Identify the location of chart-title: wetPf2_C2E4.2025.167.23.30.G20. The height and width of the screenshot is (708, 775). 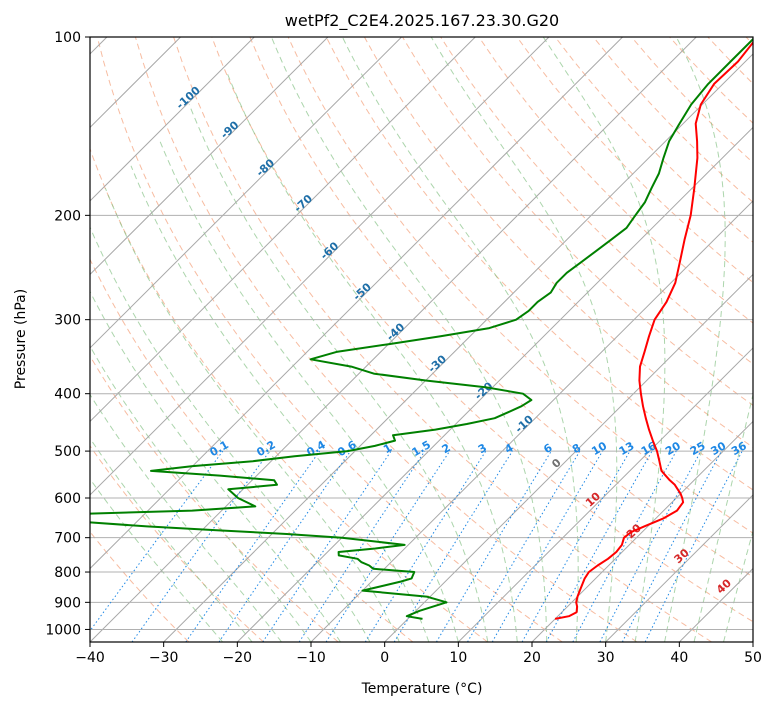
(422, 21).